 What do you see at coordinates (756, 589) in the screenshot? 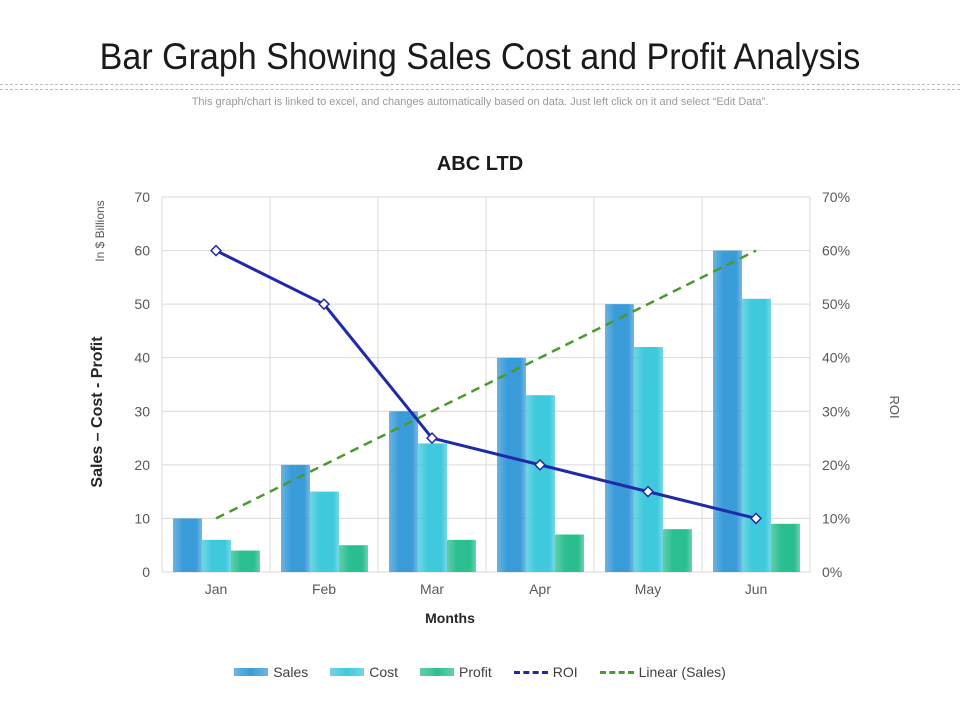
I see `x-tick-label: Jun` at bounding box center [756, 589].